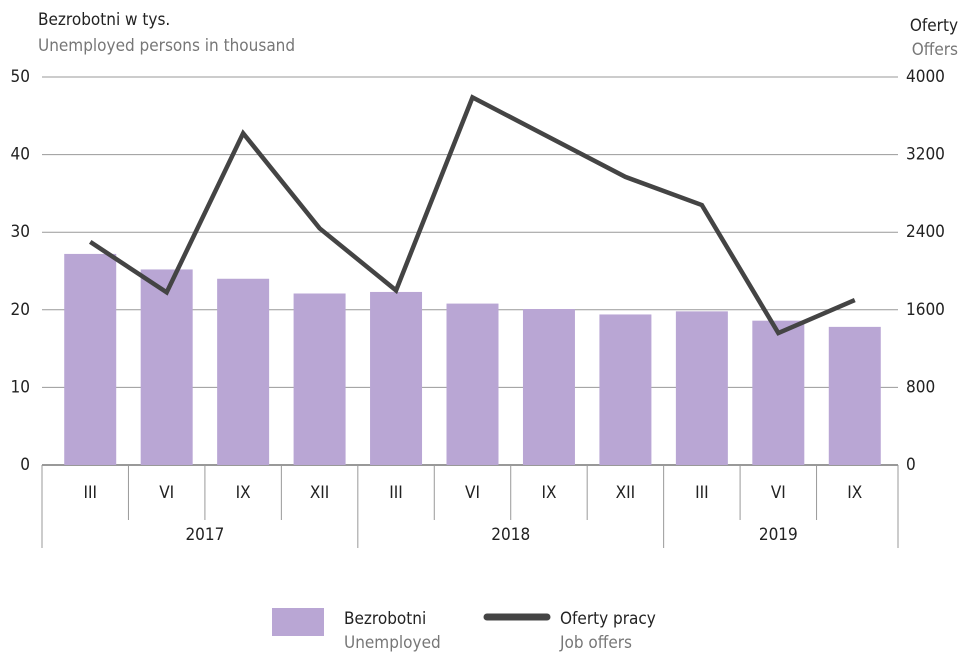  Describe the element at coordinates (595, 643) in the screenshot. I see `legend-sublabel: Job offers` at that location.